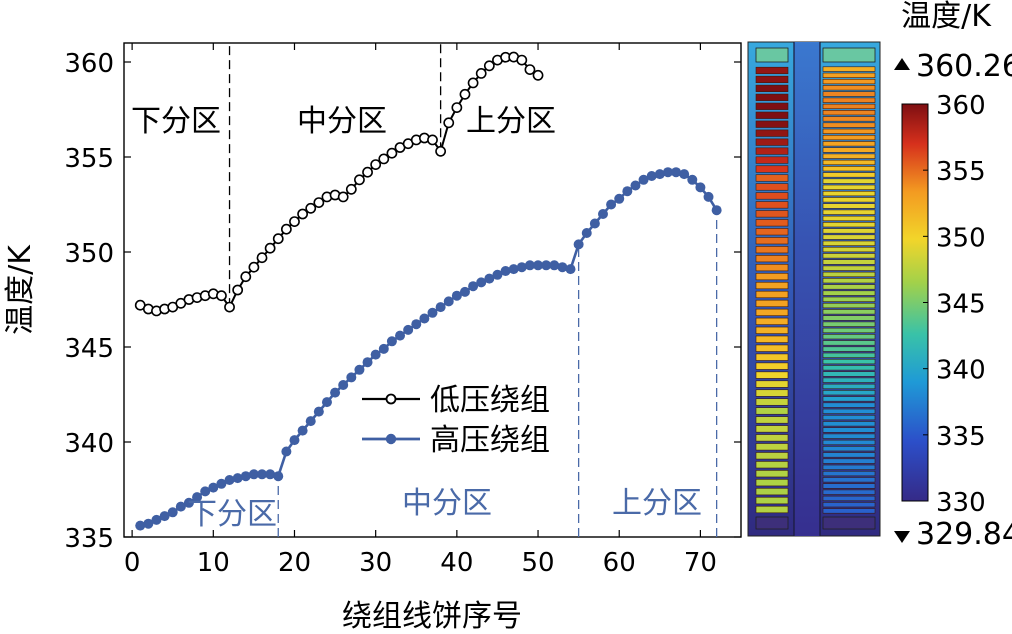 The width and height of the screenshot is (1012, 634). What do you see at coordinates (213, 563) in the screenshot?
I see `x-tick-label: 10` at bounding box center [213, 563].